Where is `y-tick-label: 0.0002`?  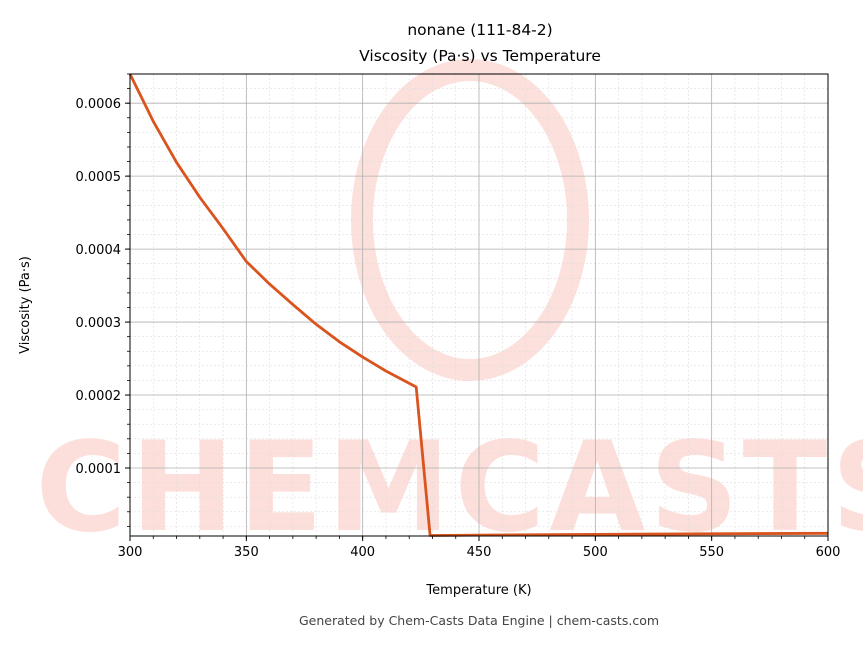
y-tick-label: 0.0002 is located at coordinates (99, 396).